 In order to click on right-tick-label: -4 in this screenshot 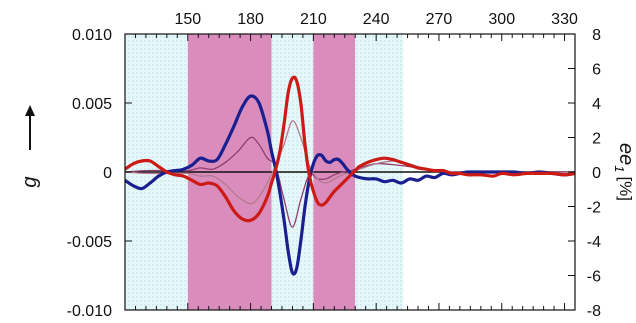, I will do `click(594, 242)`.